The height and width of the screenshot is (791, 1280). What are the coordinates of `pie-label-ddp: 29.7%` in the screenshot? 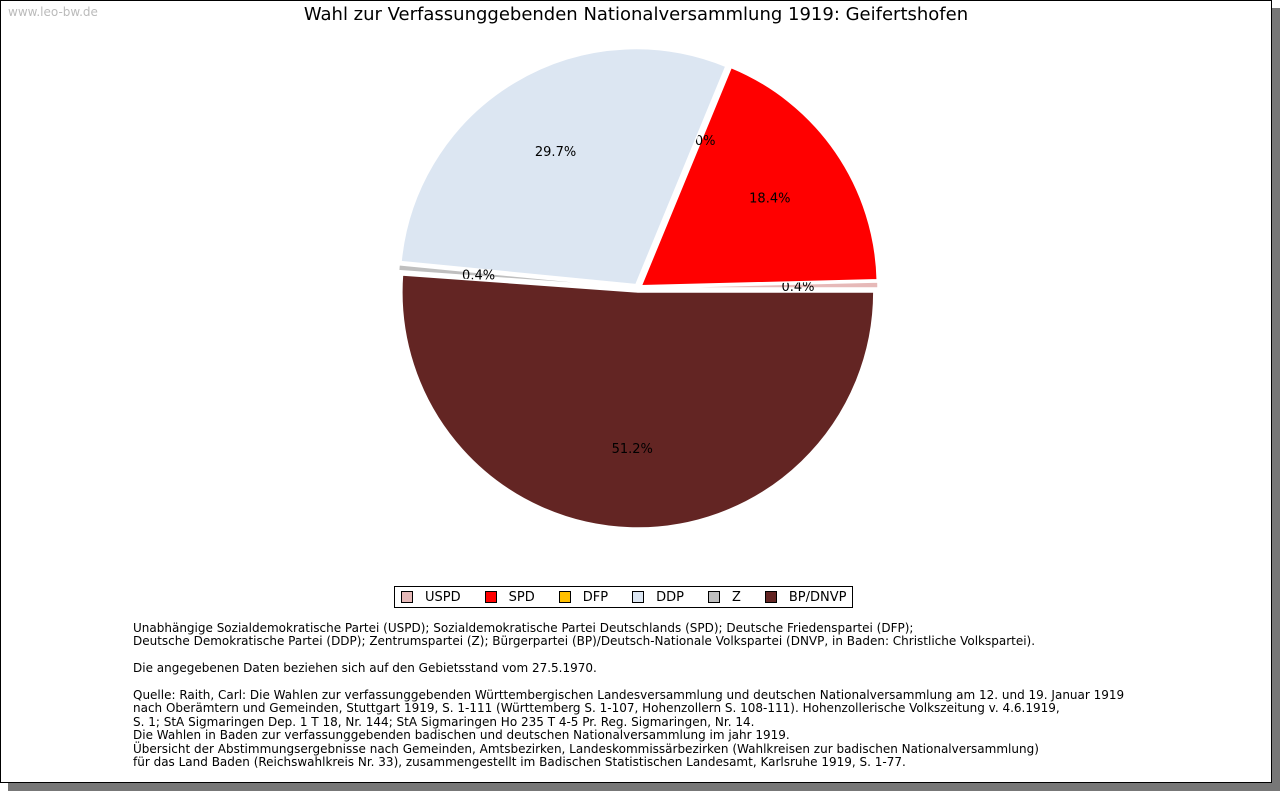 It's located at (555, 152).